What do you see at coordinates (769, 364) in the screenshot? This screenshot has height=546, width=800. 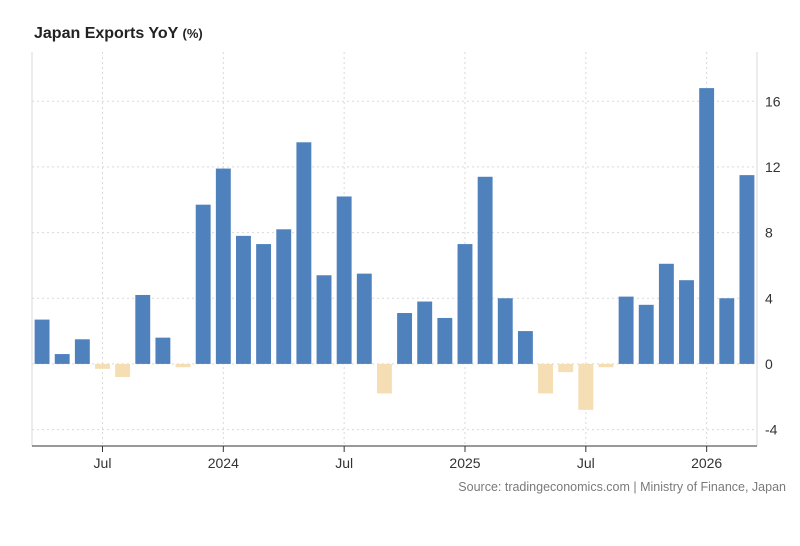 I see `y-tick-label: 0` at bounding box center [769, 364].